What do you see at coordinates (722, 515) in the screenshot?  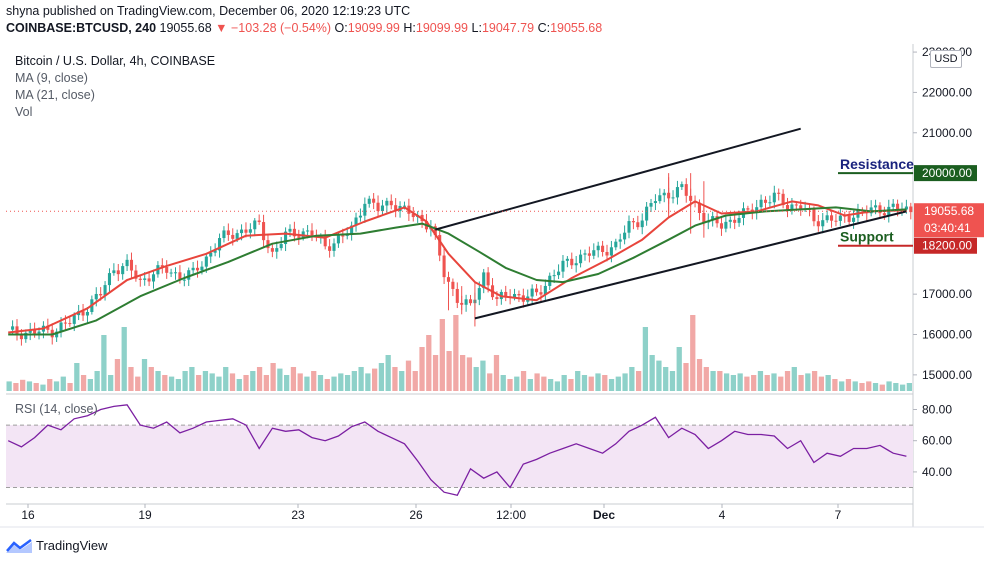 I see `time-tick-label: 4` at bounding box center [722, 515].